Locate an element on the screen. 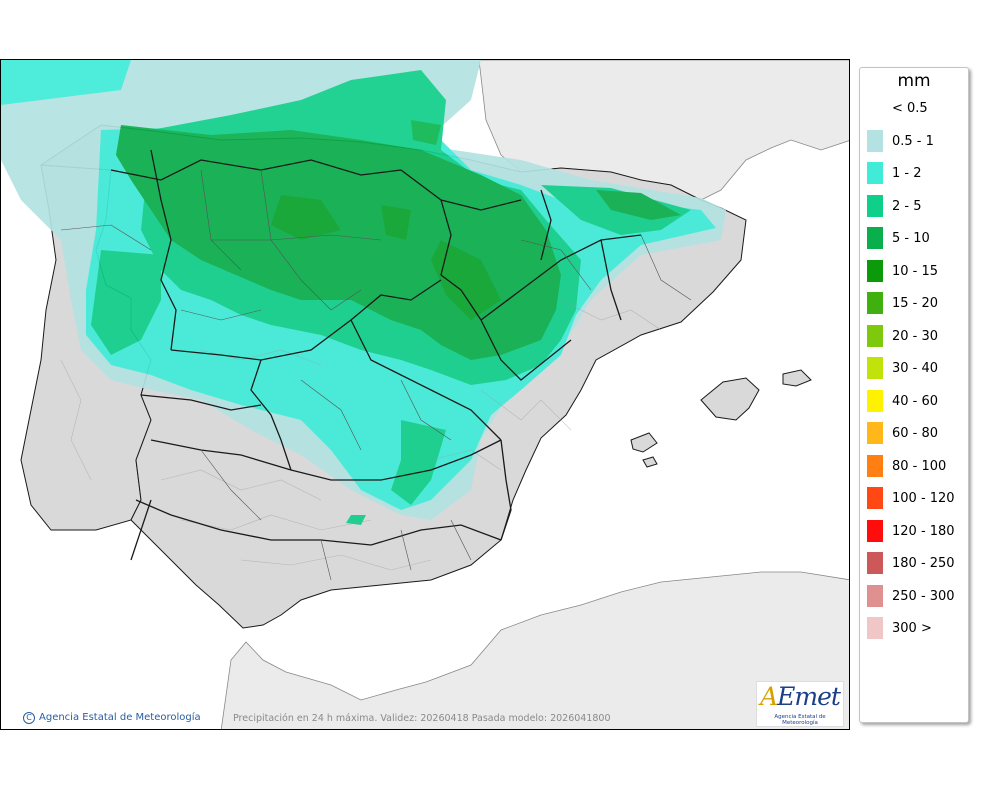  legend-label: 20 - 30 is located at coordinates (915, 336).